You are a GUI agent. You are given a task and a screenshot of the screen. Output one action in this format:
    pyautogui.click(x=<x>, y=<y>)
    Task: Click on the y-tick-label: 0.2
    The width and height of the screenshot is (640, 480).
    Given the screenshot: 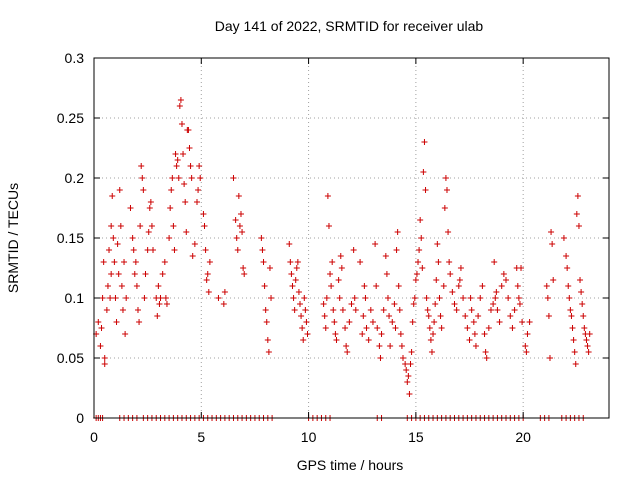 What is the action you would take?
    pyautogui.click(x=75, y=178)
    